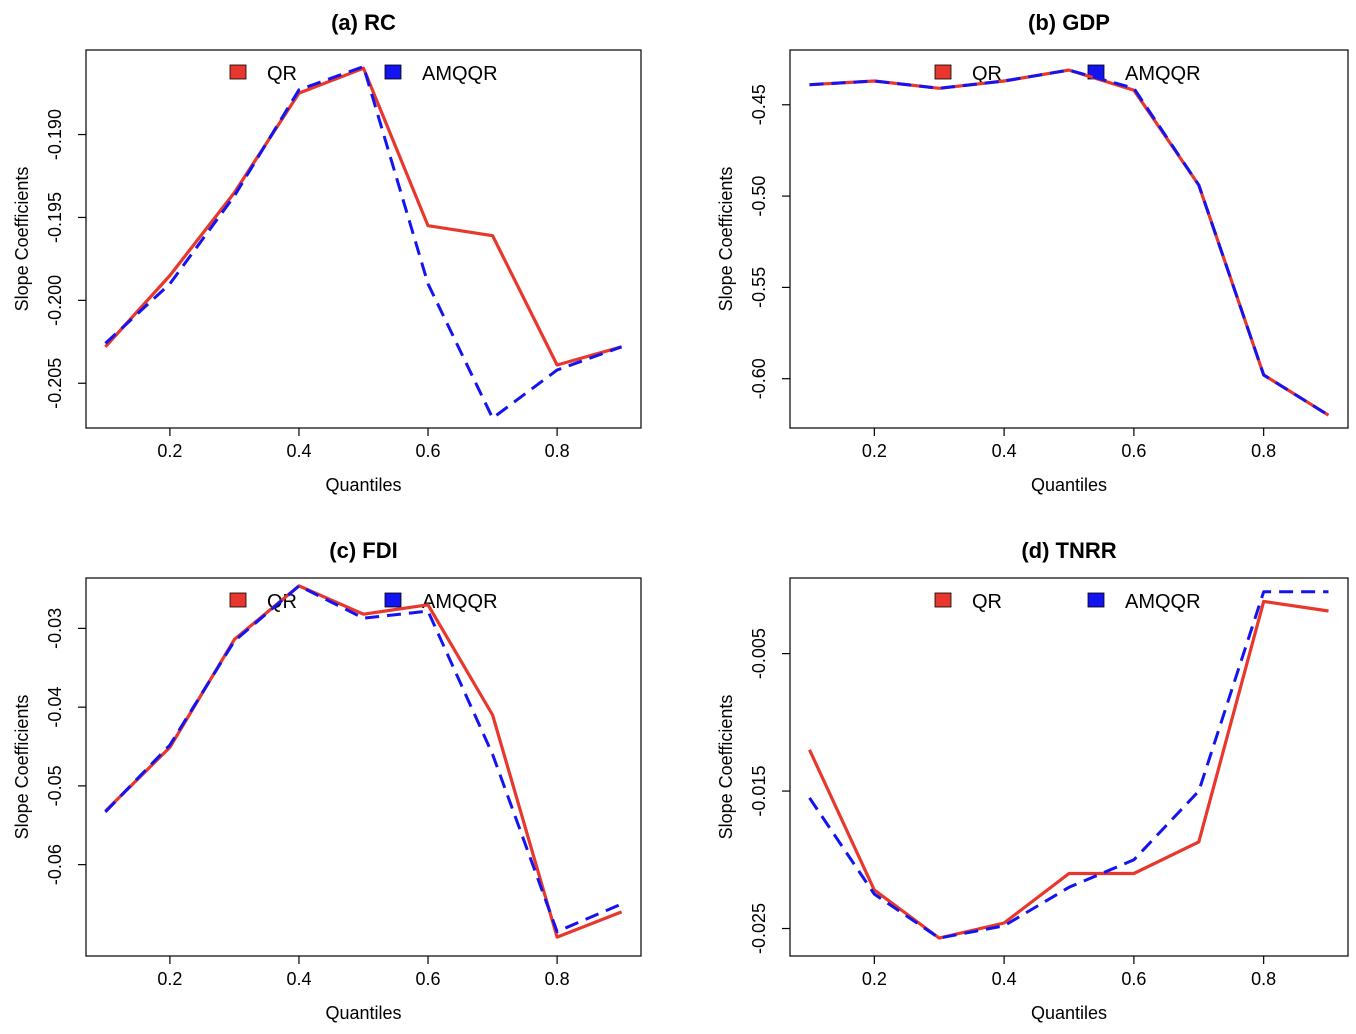  What do you see at coordinates (759, 378) in the screenshot?
I see `y-tick-label: -0.60` at bounding box center [759, 378].